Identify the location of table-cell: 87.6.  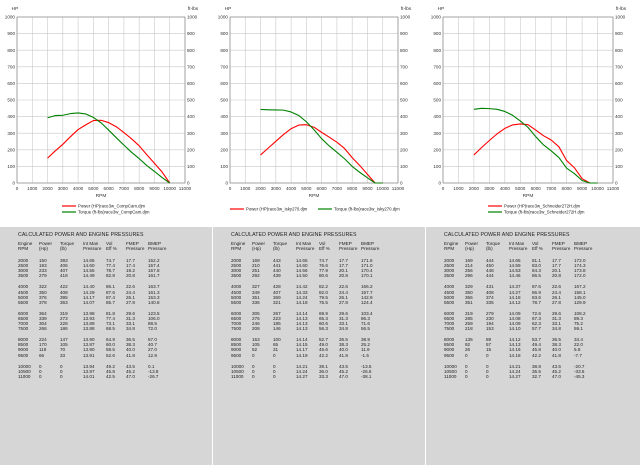
(110, 292).